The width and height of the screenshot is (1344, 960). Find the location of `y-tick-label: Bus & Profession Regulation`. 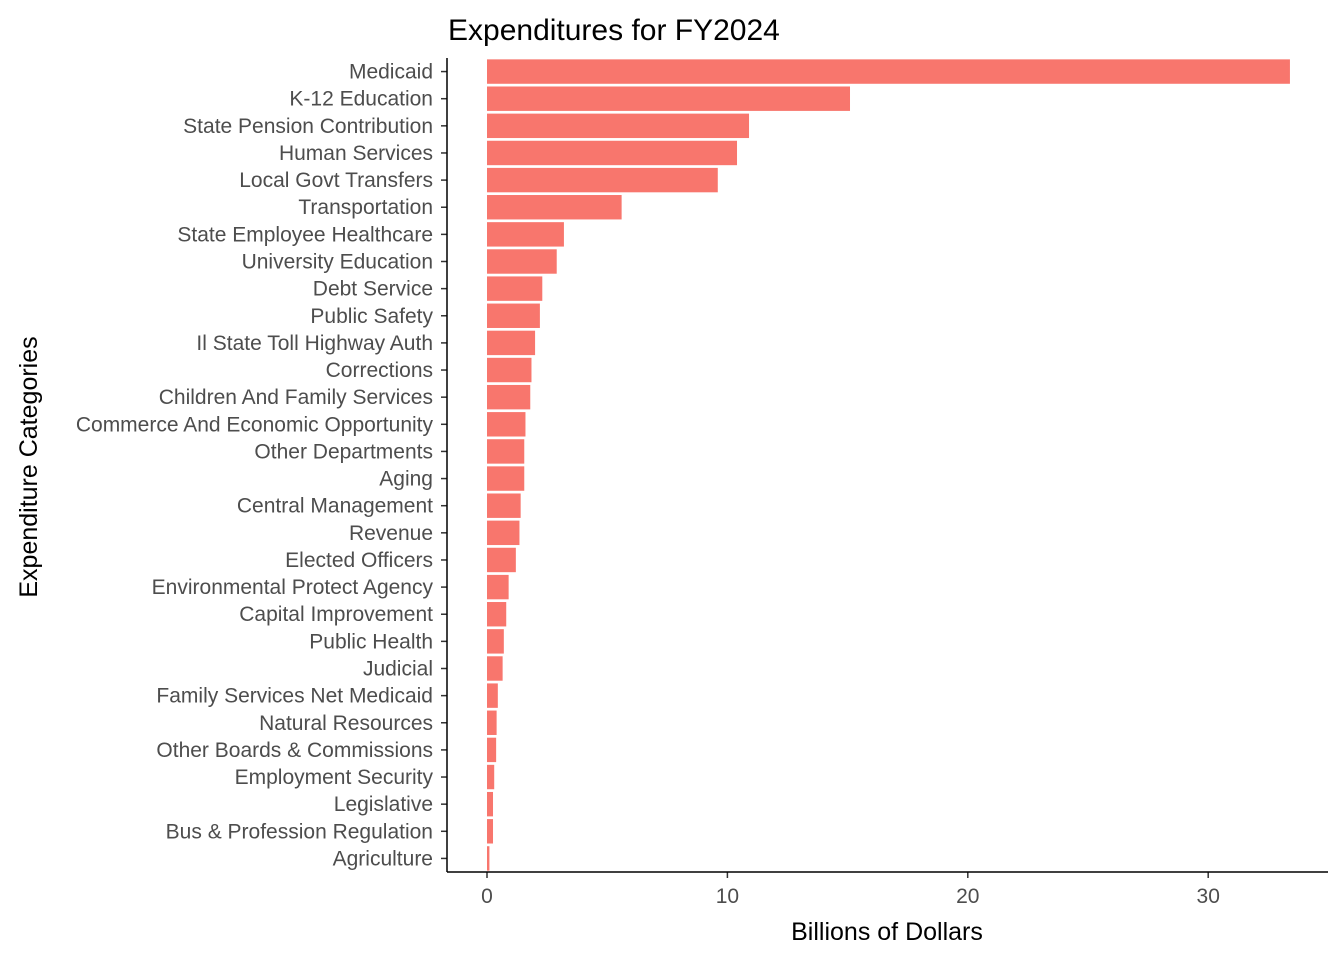

y-tick-label: Bus & Profession Regulation is located at coordinates (299, 831).